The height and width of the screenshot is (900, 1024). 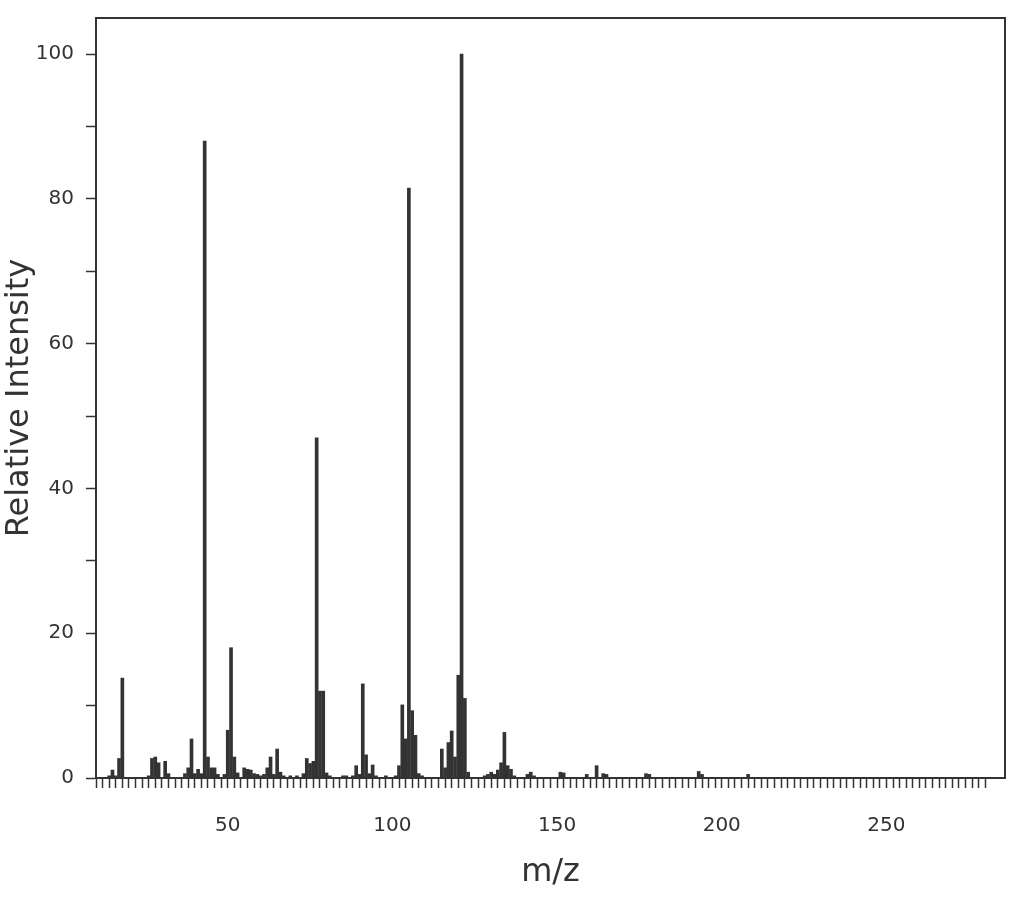 What do you see at coordinates (54, 52) in the screenshot?
I see `y-tick-label: 100` at bounding box center [54, 52].